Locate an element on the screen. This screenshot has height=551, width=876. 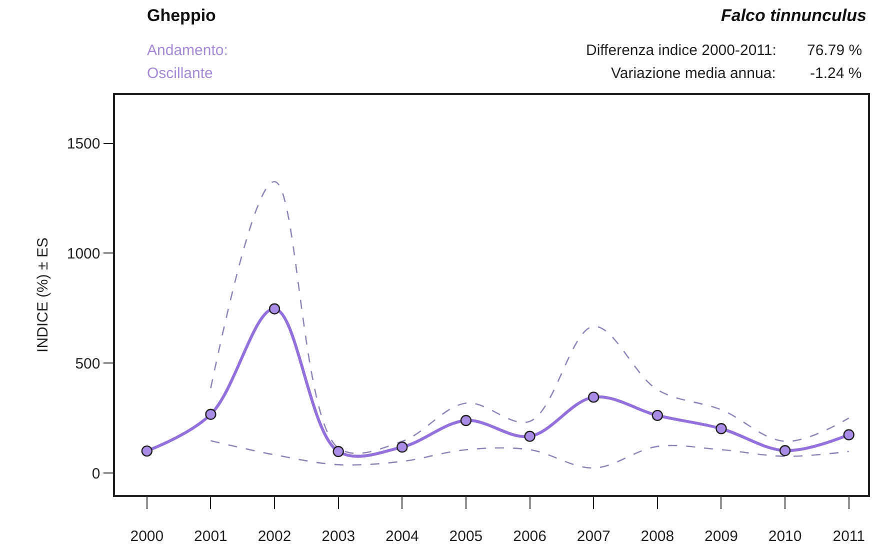
text: Oscillante is located at coordinates (180, 73).